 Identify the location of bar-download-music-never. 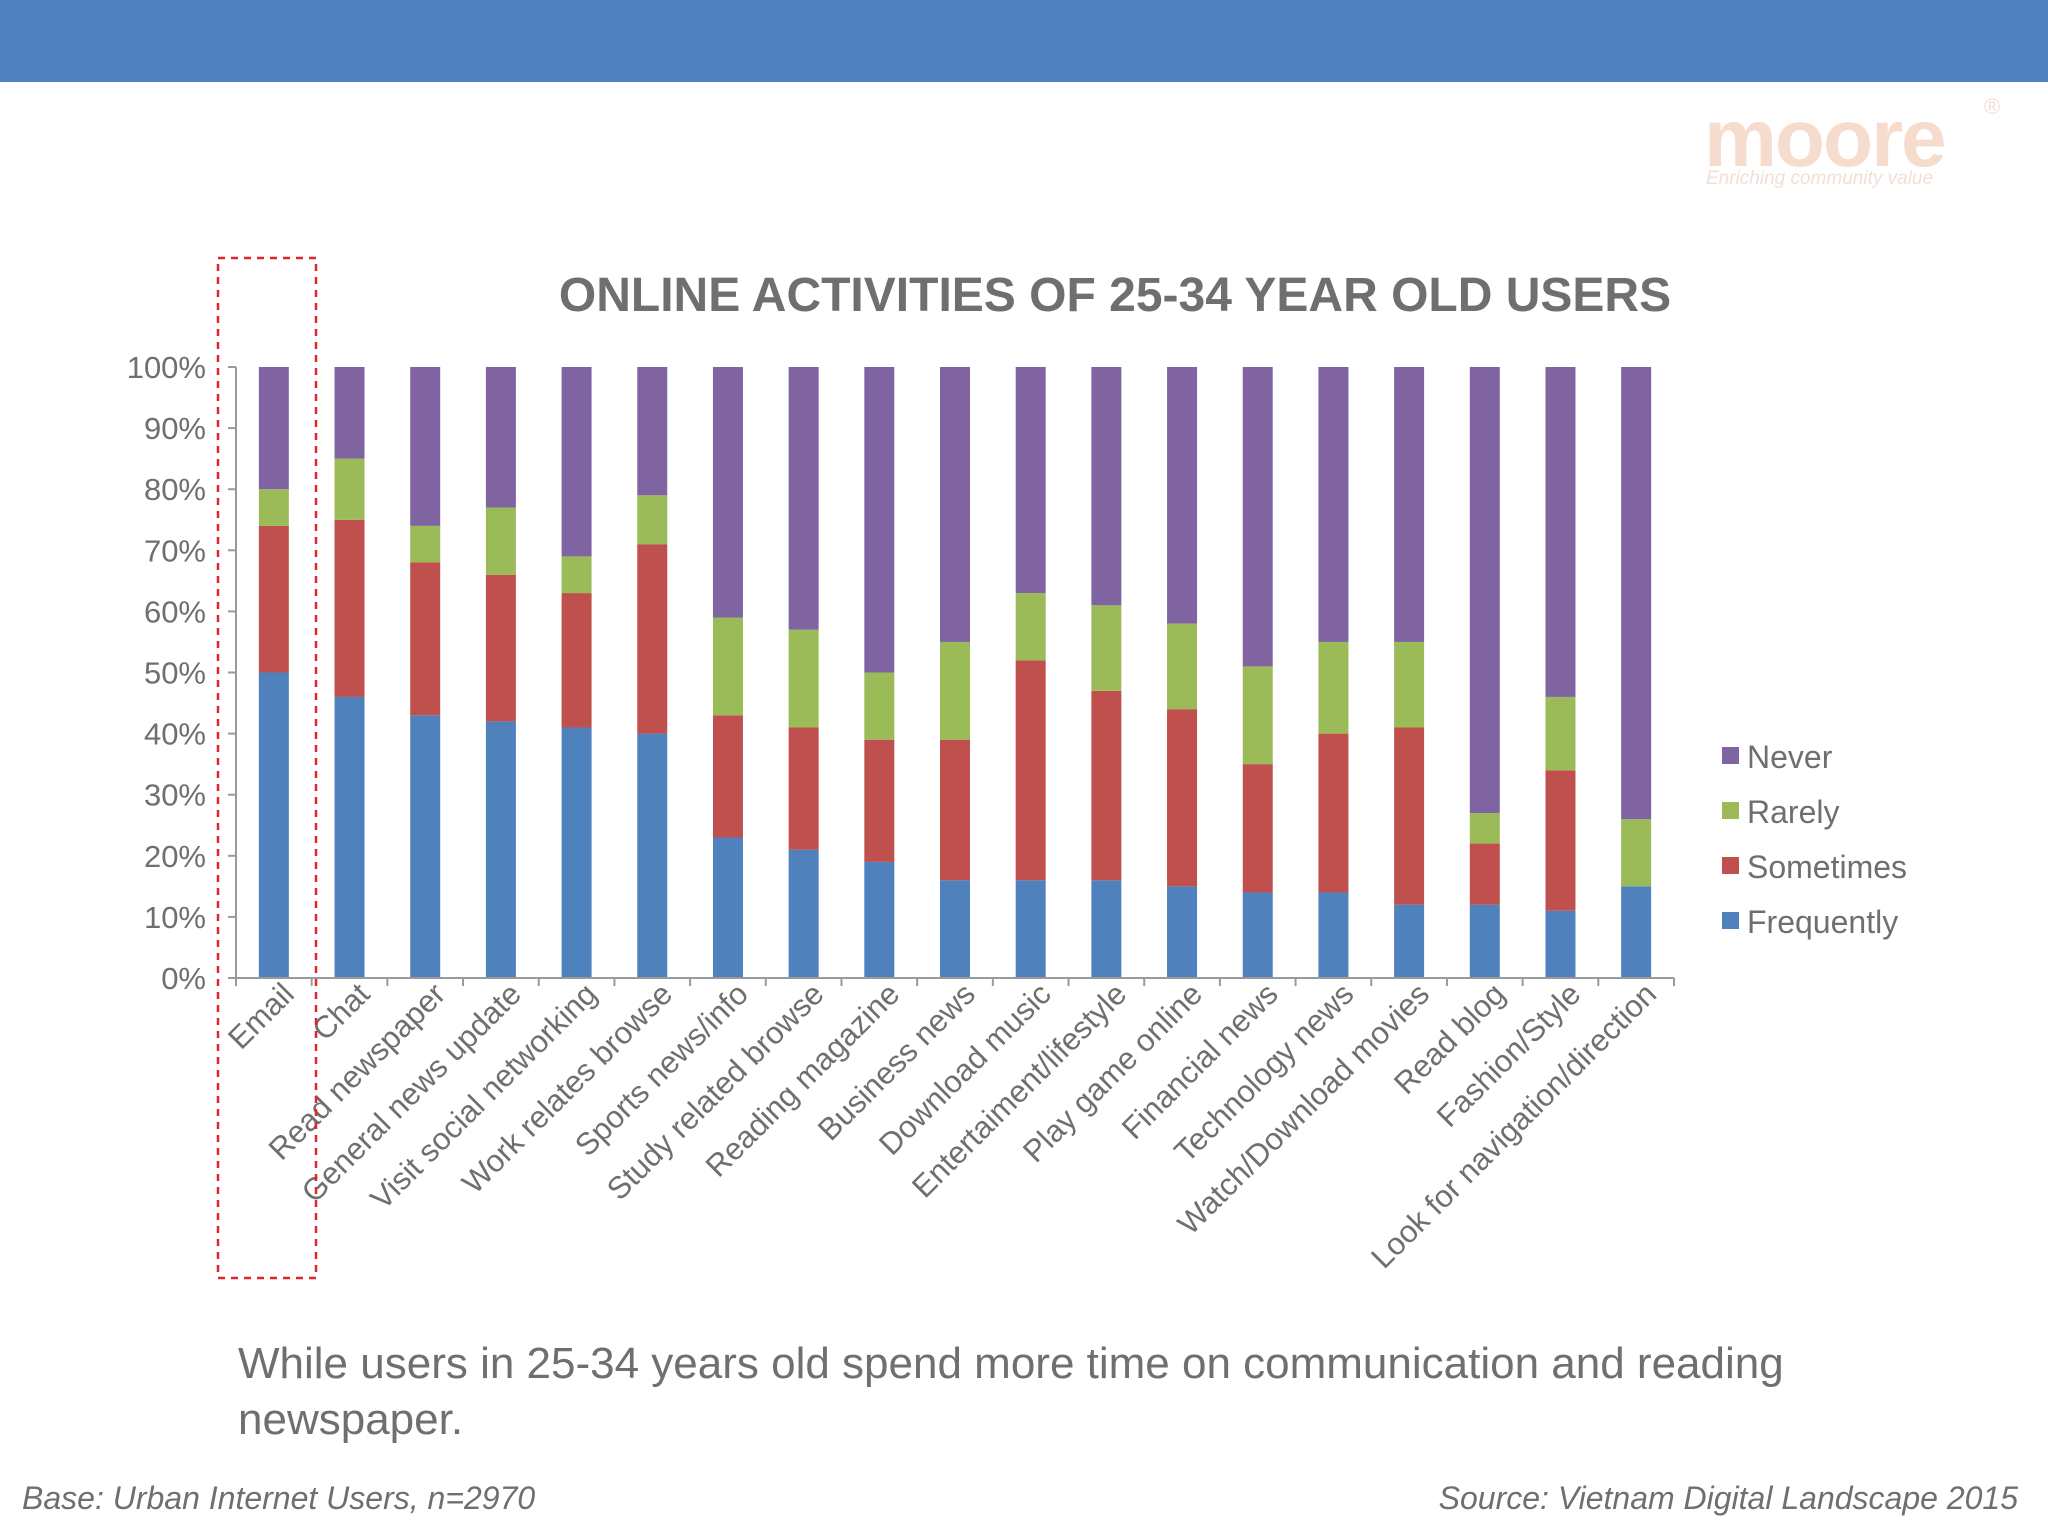
(1030, 480).